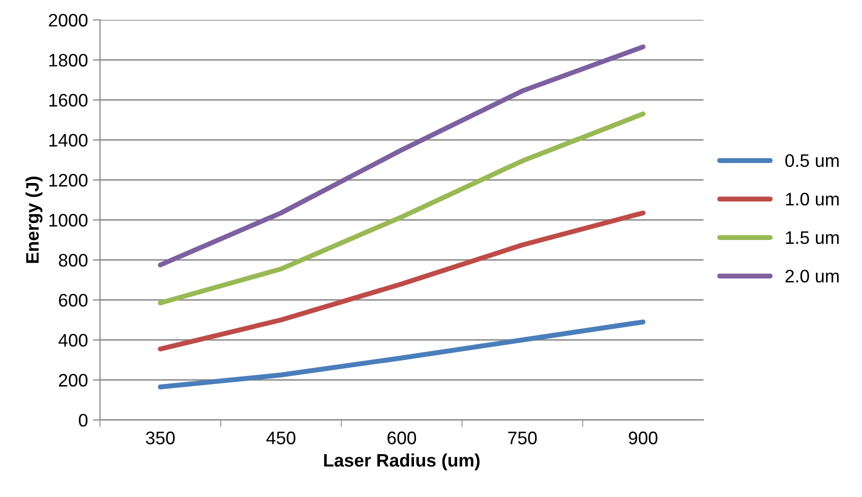 This screenshot has width=862, height=497. What do you see at coordinates (812, 161) in the screenshot?
I see `legend-label: 0.5 um` at bounding box center [812, 161].